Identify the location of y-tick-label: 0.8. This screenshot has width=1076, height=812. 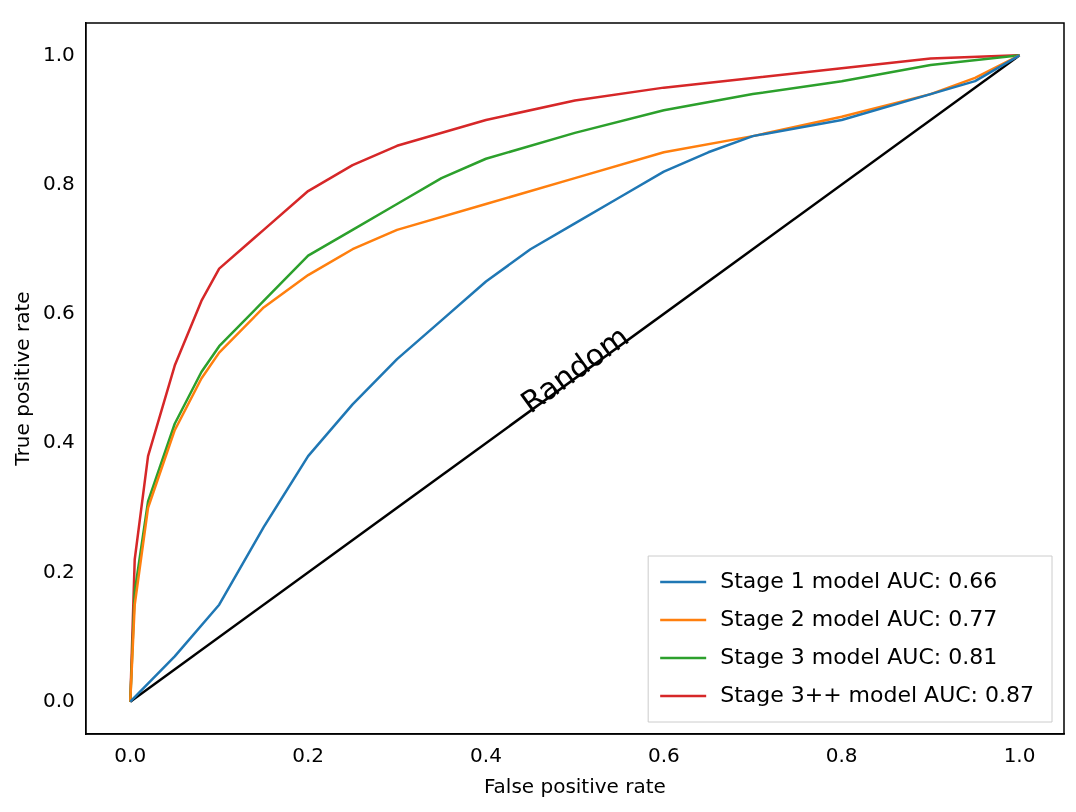
(58, 182).